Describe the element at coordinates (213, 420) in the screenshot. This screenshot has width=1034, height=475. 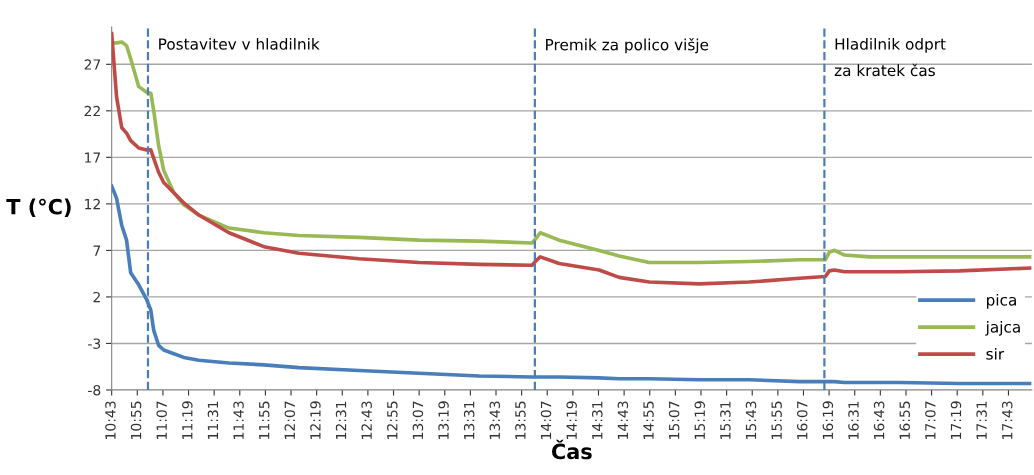
I see `x-tick-label: 11:31` at that location.